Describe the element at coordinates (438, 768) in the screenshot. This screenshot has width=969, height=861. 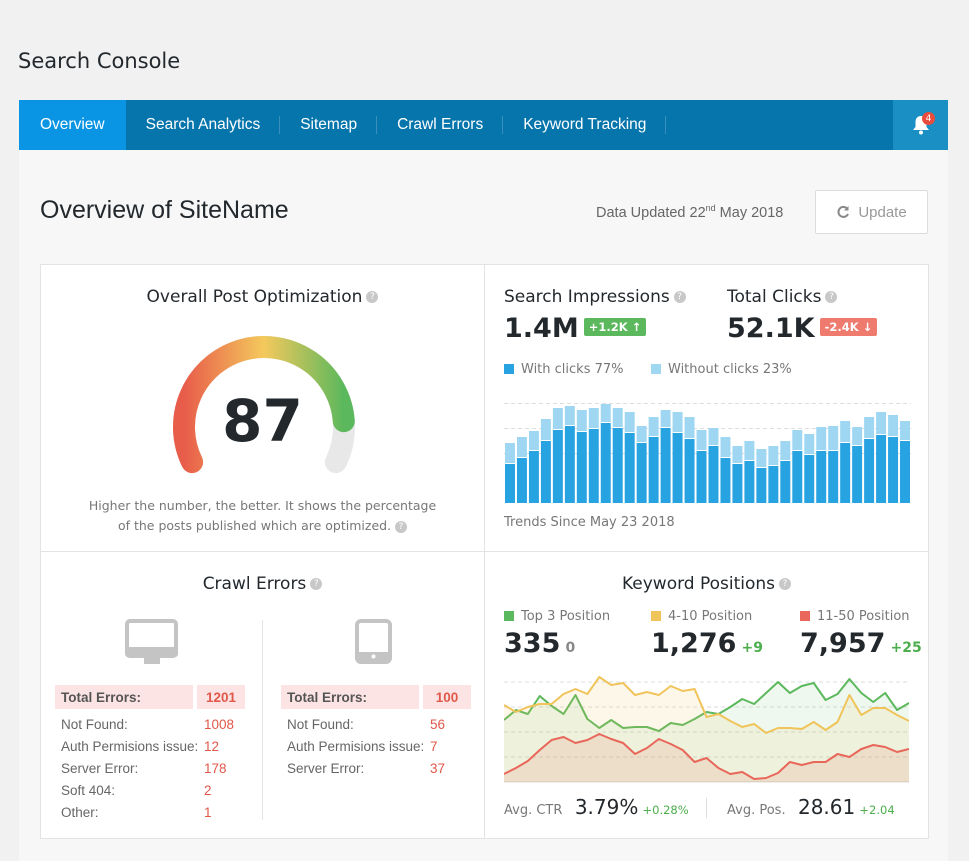
I see `error-row-value: 37` at that location.